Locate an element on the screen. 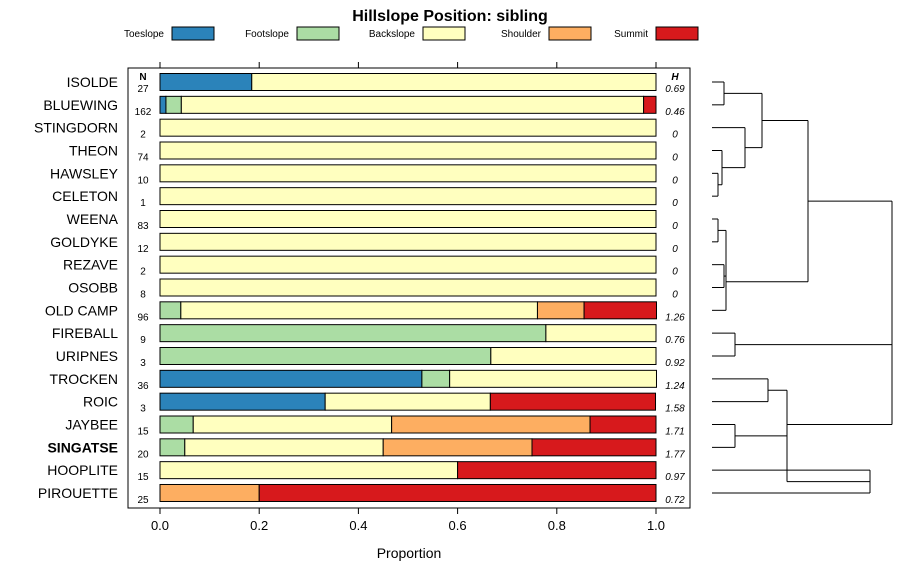 This screenshot has height=580, width=900. row-label: SINGATSE is located at coordinates (82, 447).